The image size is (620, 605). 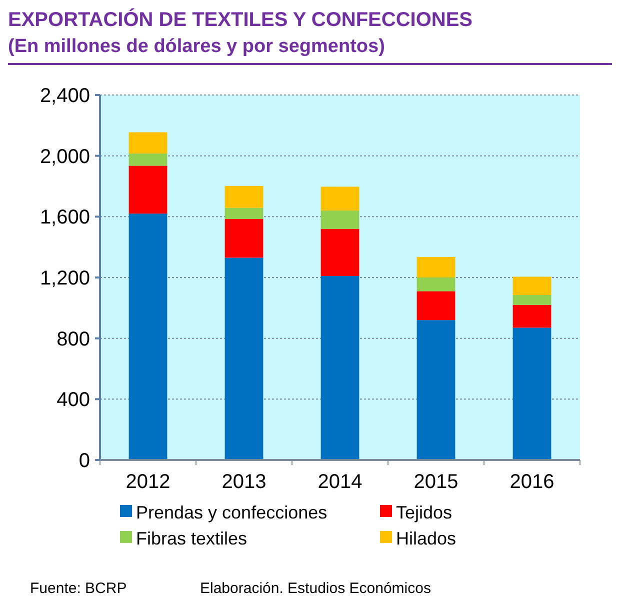 I want to click on text: Elaboración. Estudios Económicos, so click(x=315, y=588).